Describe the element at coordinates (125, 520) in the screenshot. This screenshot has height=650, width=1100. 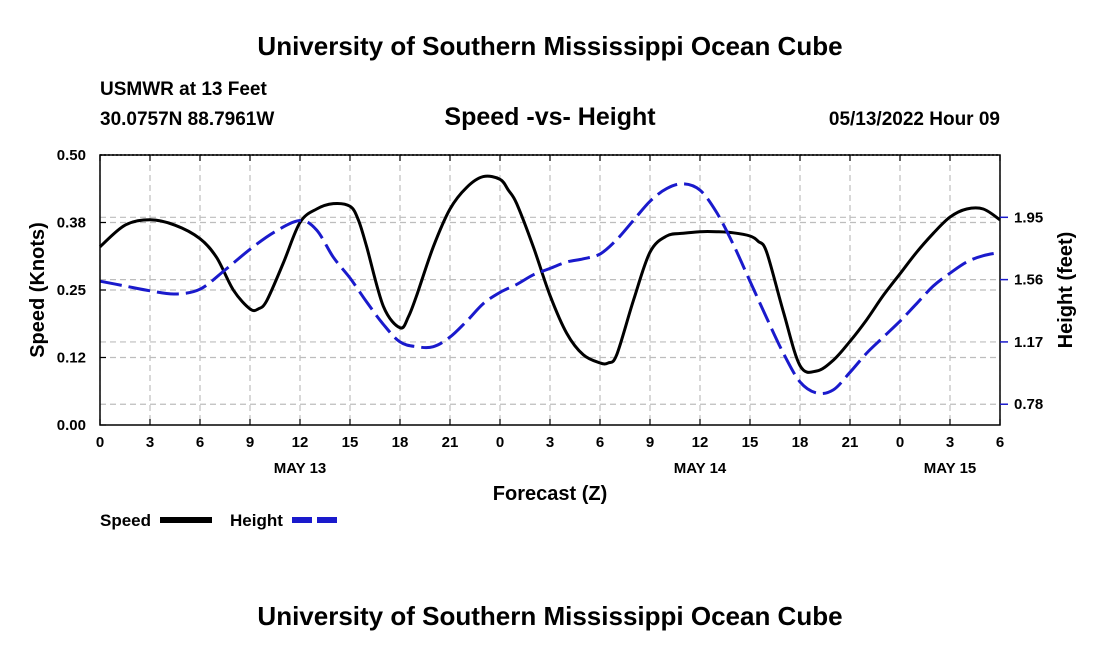
I see `legend-speed-label: Speed` at that location.